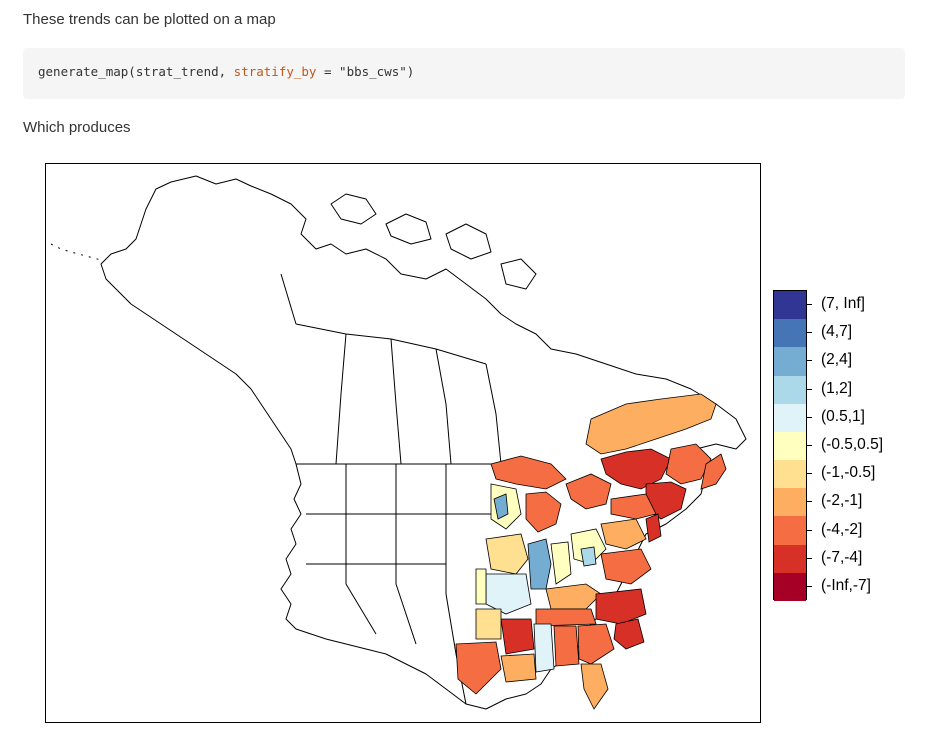 Image resolution: width=935 pixels, height=737 pixels. What do you see at coordinates (588, 491) in the screenshot?
I see `stratum-ontario-south` at bounding box center [588, 491].